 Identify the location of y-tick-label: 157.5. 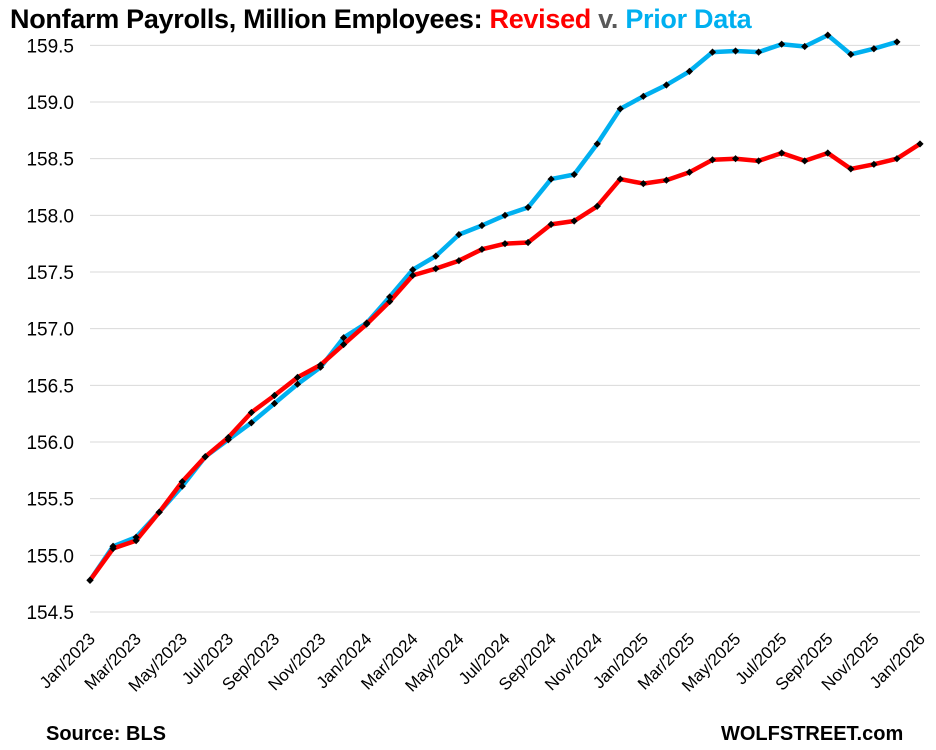
(50, 273).